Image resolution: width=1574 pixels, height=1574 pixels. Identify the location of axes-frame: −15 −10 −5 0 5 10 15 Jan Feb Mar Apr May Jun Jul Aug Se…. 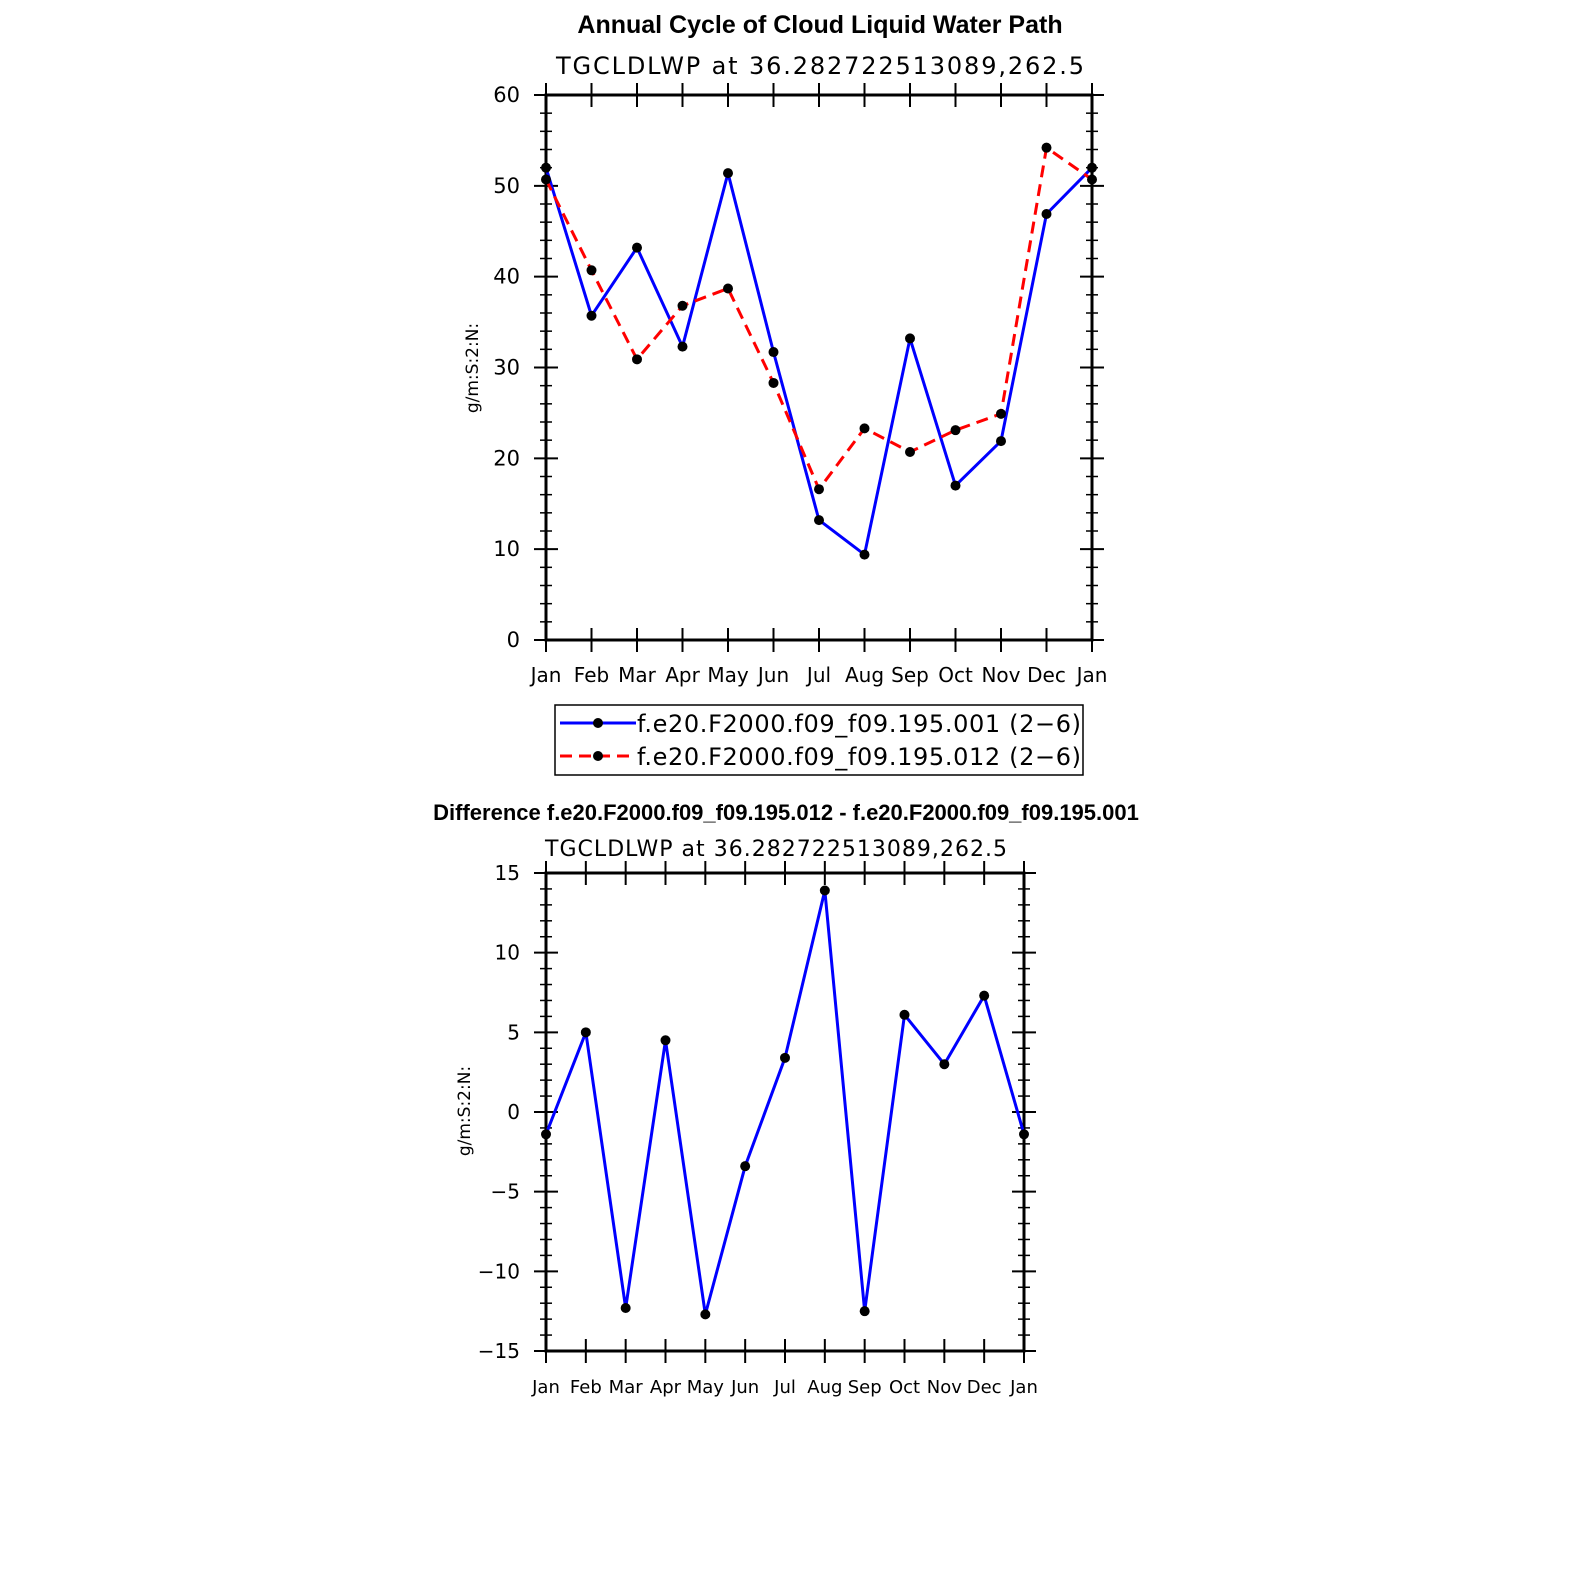
(758, 1129).